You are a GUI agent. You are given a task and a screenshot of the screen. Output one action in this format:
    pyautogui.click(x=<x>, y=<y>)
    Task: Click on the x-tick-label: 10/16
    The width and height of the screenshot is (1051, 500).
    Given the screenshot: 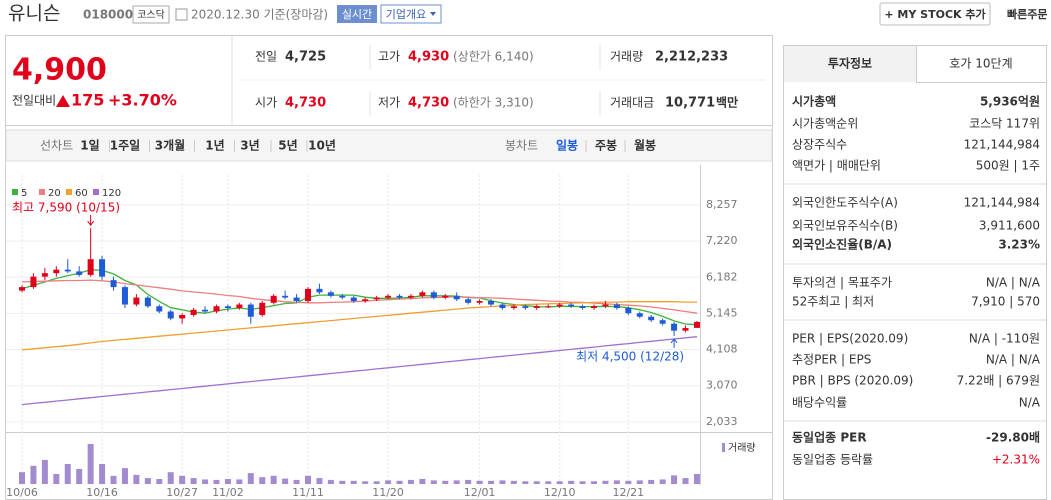 What is the action you would take?
    pyautogui.click(x=102, y=492)
    